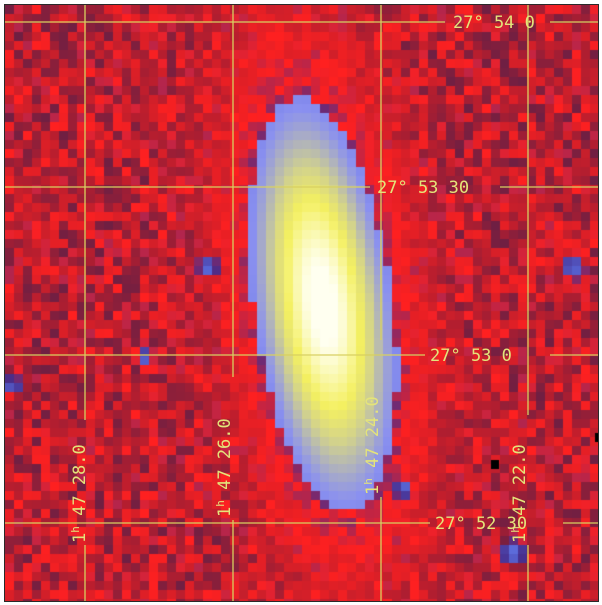 The height and width of the screenshot is (605, 602). What do you see at coordinates (220, 503) in the screenshot?
I see `ra-label-2-h: h` at bounding box center [220, 503].